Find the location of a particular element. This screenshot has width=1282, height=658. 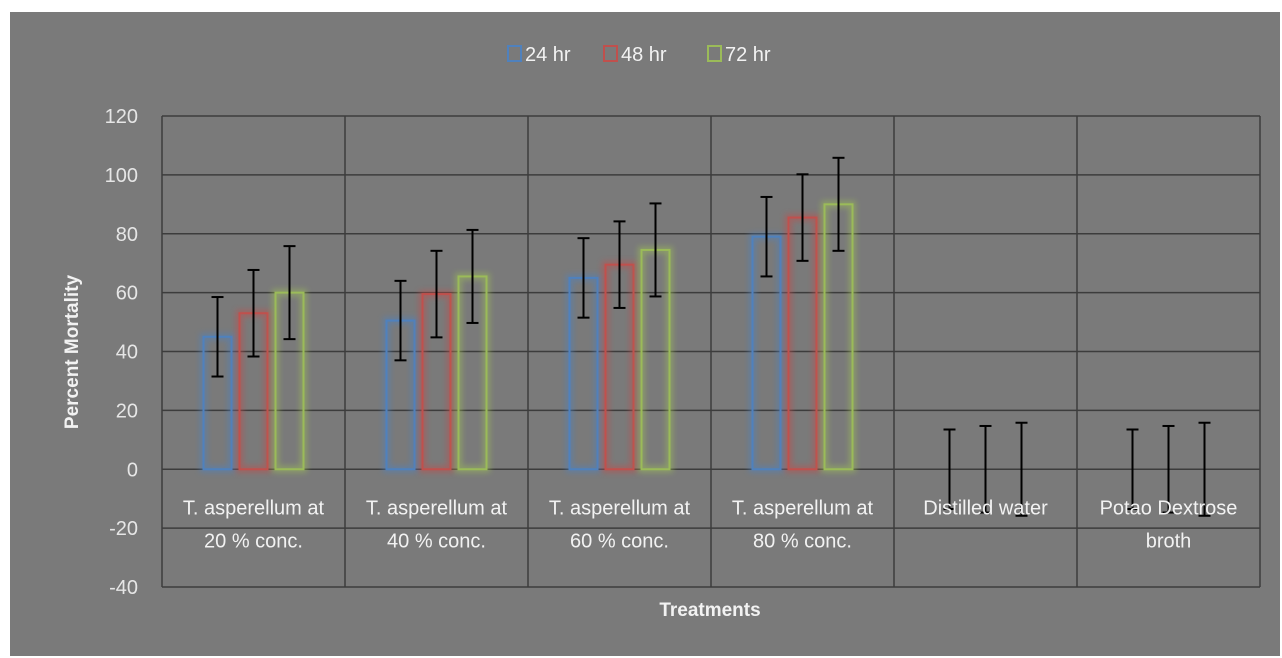

category-label: 40 % conc. is located at coordinates (436, 541).